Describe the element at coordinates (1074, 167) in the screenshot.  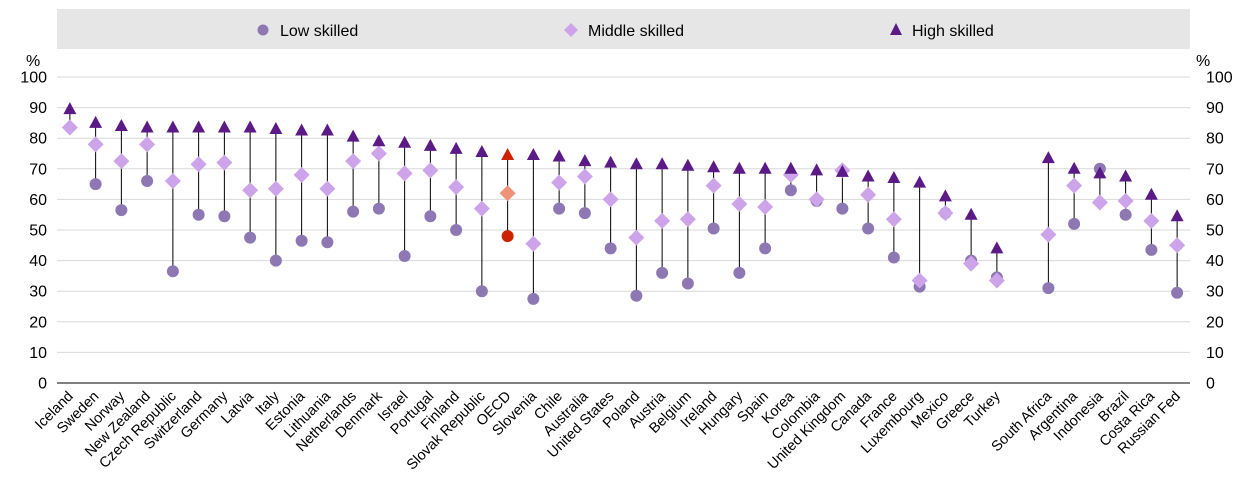
I see `high-skilled-point-argentina` at that location.